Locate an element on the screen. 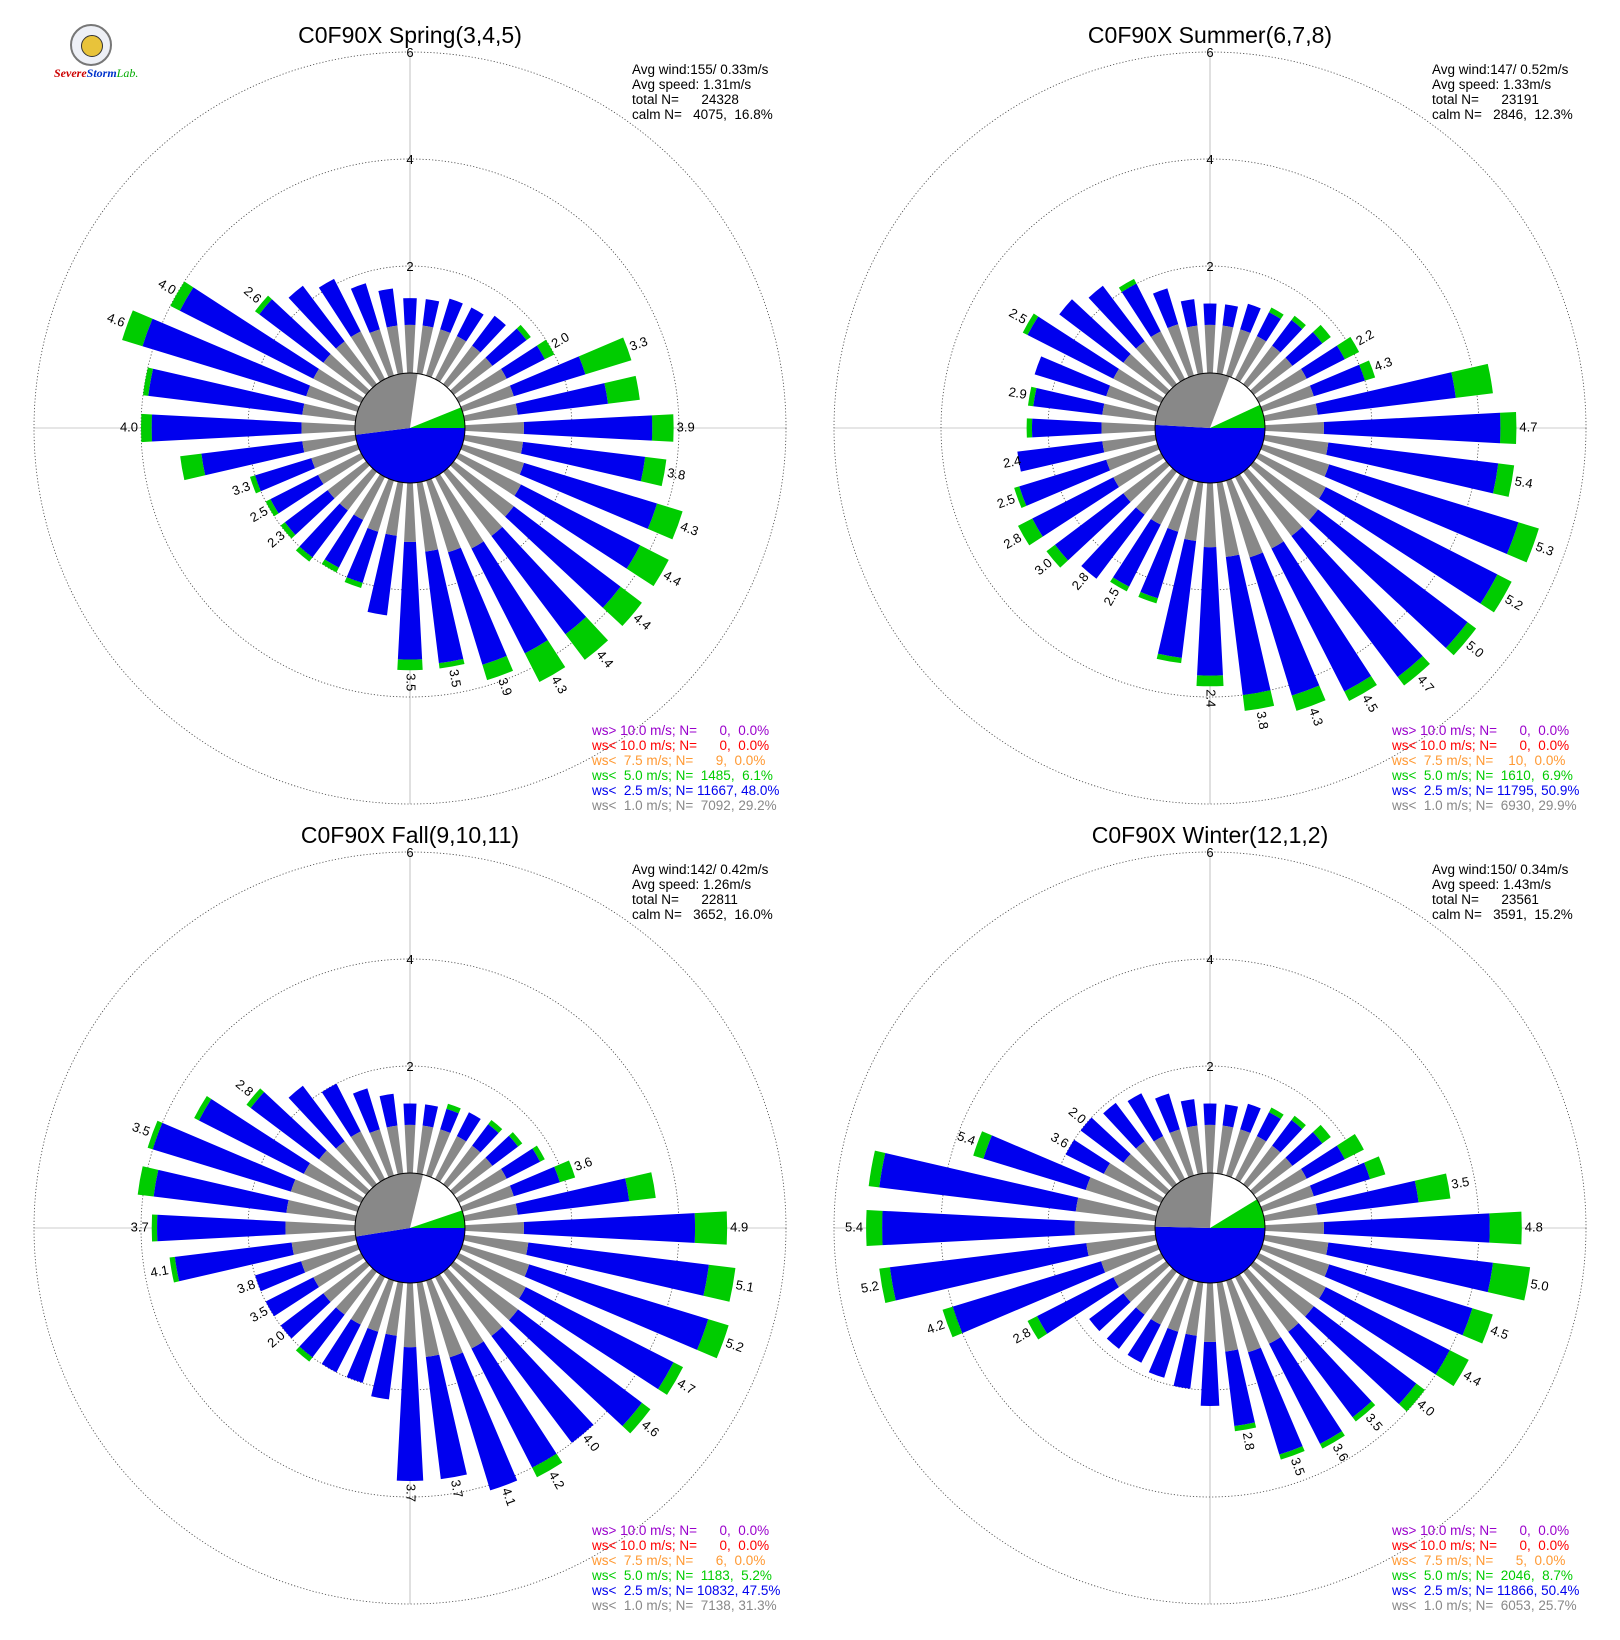 Image resolution: width=1620 pixels, height=1640 pixels. panel-title: C0F90X Winter(12,1,2) is located at coordinates (1210, 835).